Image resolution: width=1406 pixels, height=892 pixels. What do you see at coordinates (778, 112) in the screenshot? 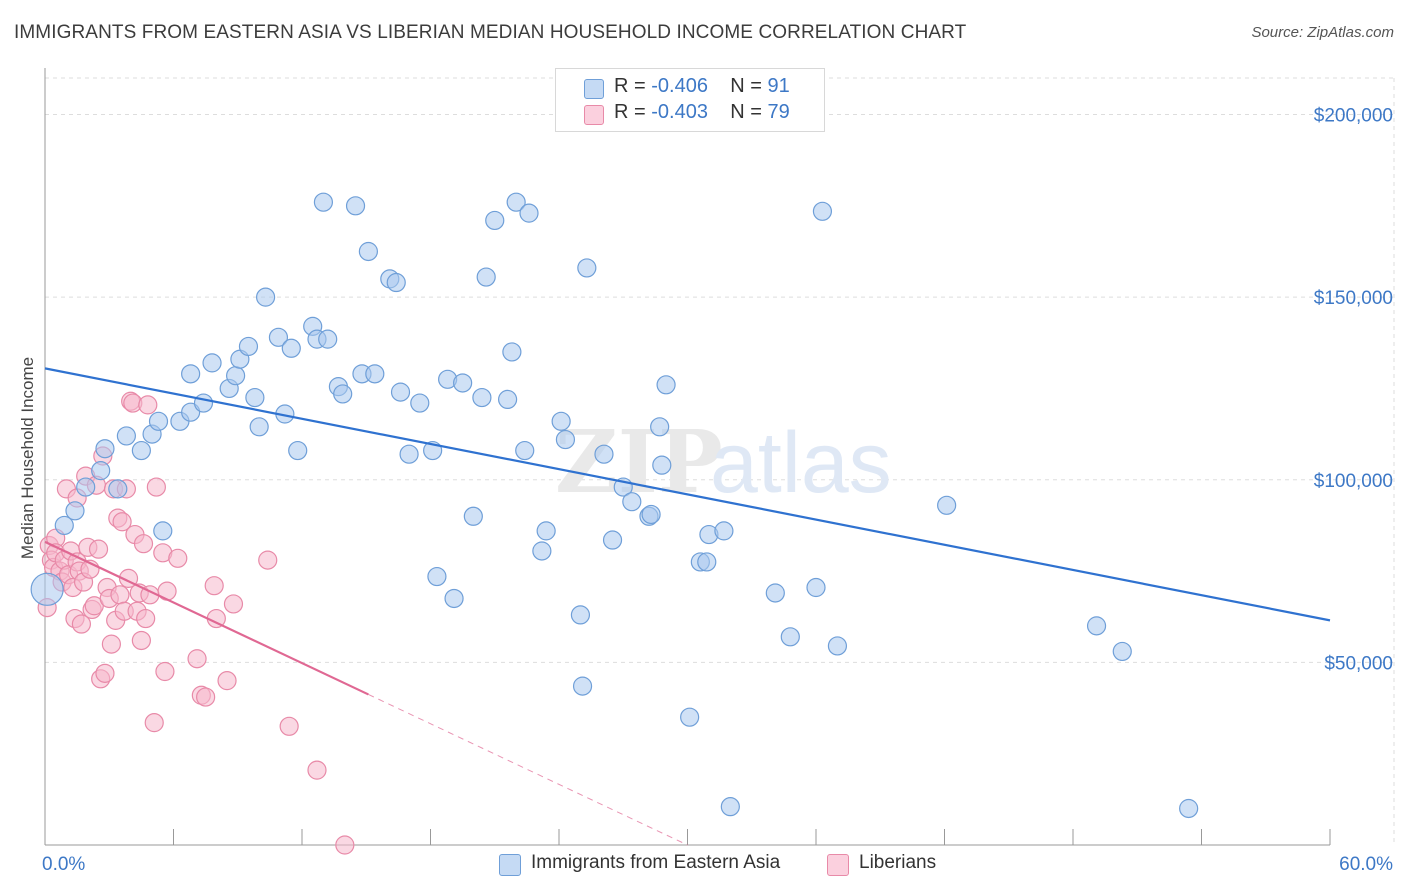
I see `legend-n-value: 79` at bounding box center [778, 112].